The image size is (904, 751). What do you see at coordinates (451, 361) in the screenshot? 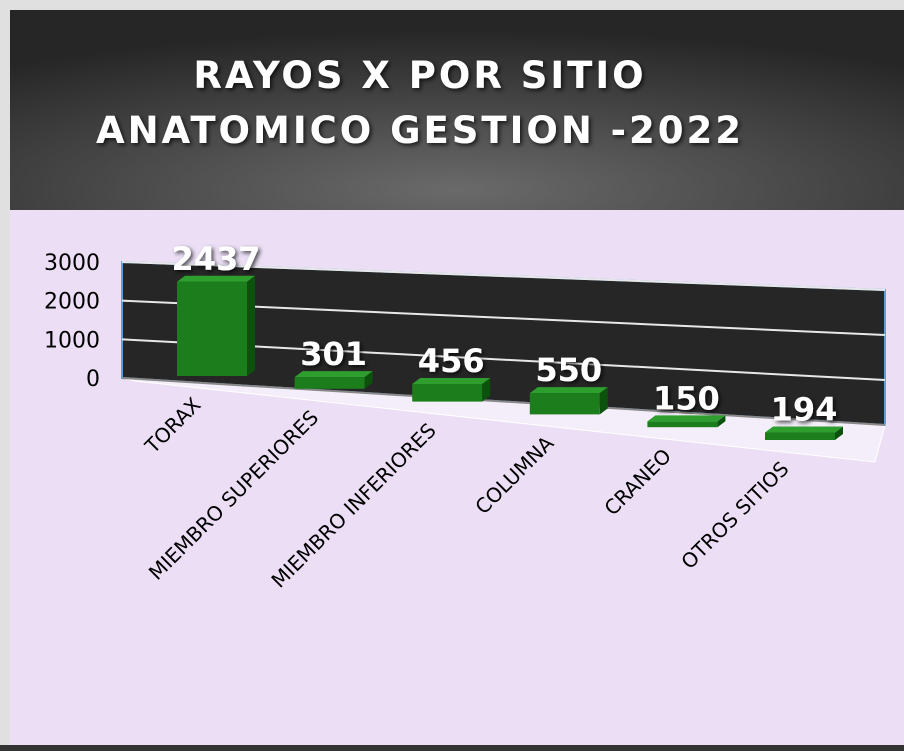
I see `value-label: 456` at bounding box center [451, 361].